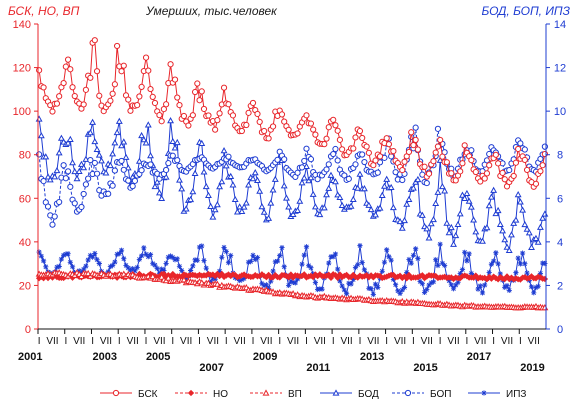 The image size is (577, 412). Describe the element at coordinates (220, 394) in the screenshot. I see `legend-label: НО` at that location.